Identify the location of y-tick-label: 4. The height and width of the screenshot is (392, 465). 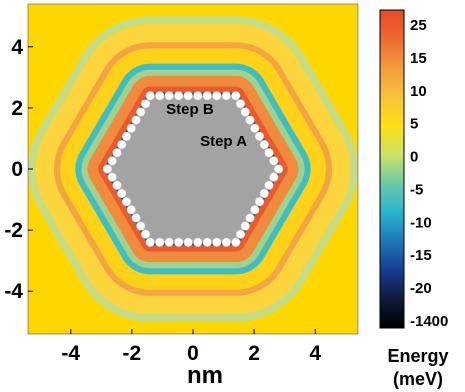
(17, 47).